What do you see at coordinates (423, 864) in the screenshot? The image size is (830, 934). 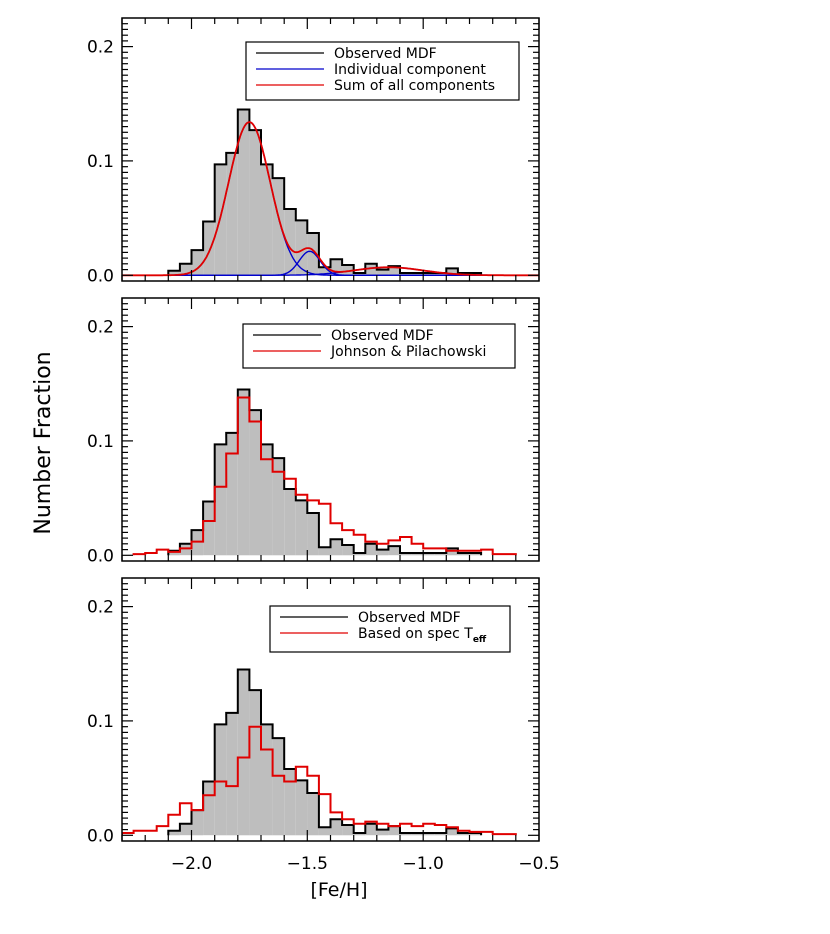 I see `x-tick-label: −1.0` at bounding box center [423, 864].